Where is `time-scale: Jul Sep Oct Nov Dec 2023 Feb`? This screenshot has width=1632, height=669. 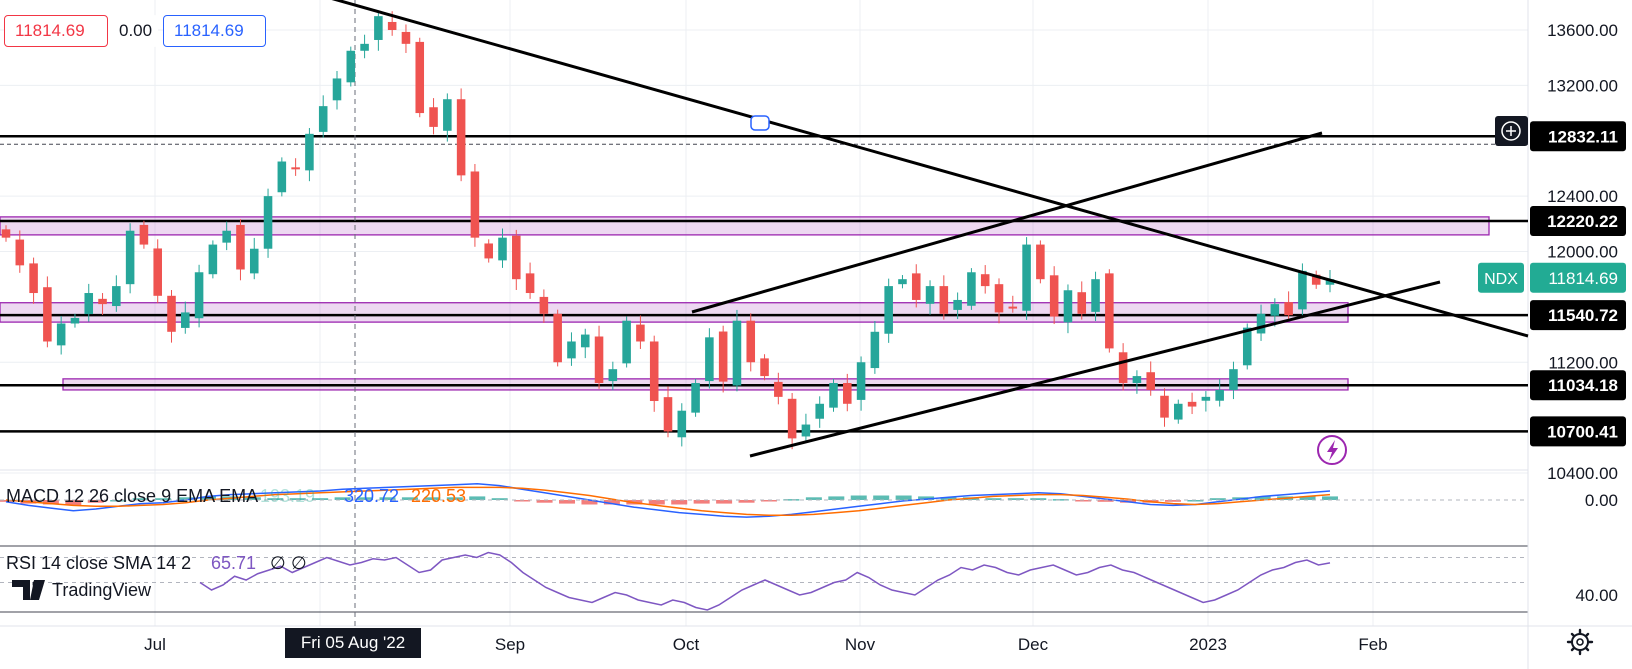 time-scale: Jul Sep Oct Nov Dec 2023 Feb is located at coordinates (766, 644).